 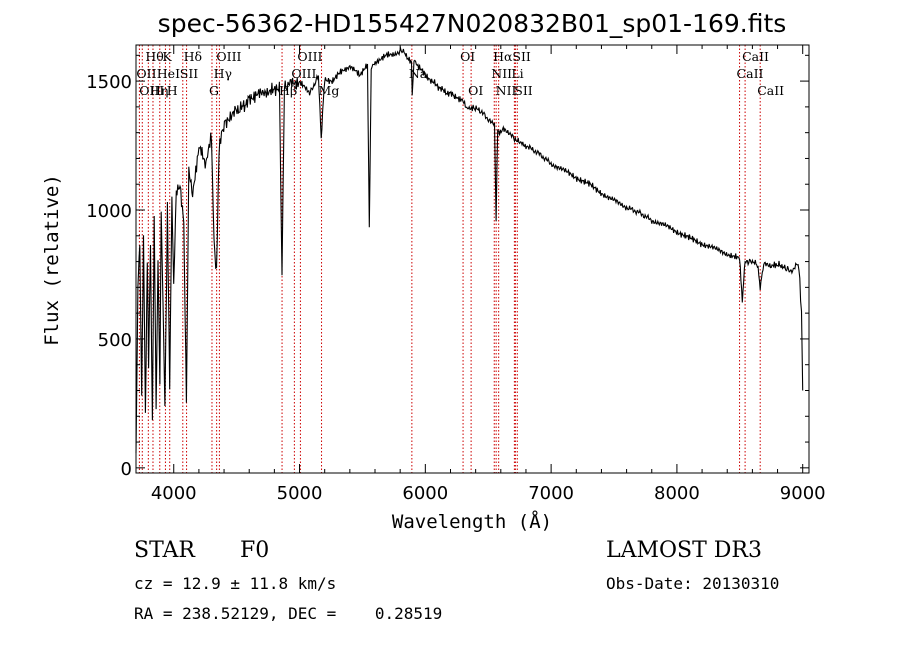 I want to click on x-tick-label-5: 9000, so click(x=803, y=493).